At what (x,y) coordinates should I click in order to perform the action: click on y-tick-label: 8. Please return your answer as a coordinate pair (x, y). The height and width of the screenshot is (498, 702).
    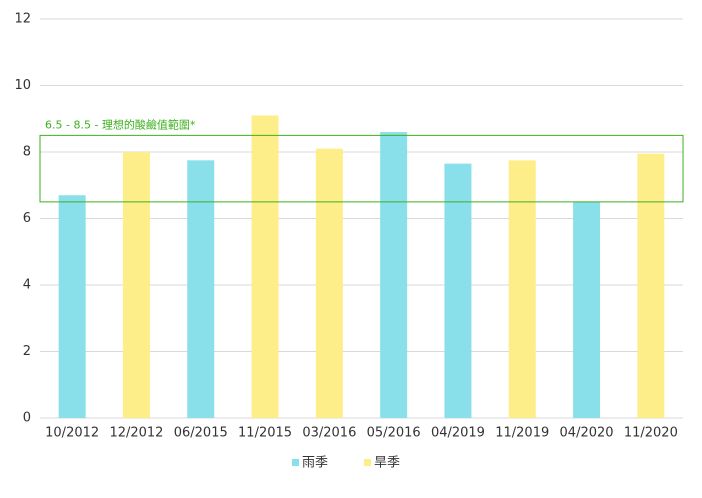
    Looking at the image, I should click on (27, 152).